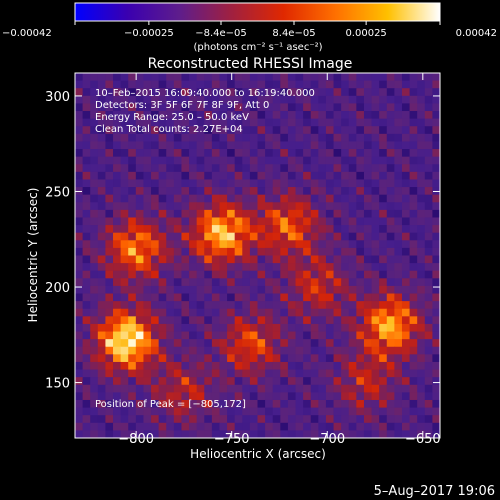 The width and height of the screenshot is (500, 500). What do you see at coordinates (205, 93) in the screenshot?
I see `info-time-range: 10–Feb–2015 16:09:40.000 to 16:19:40.000` at bounding box center [205, 93].